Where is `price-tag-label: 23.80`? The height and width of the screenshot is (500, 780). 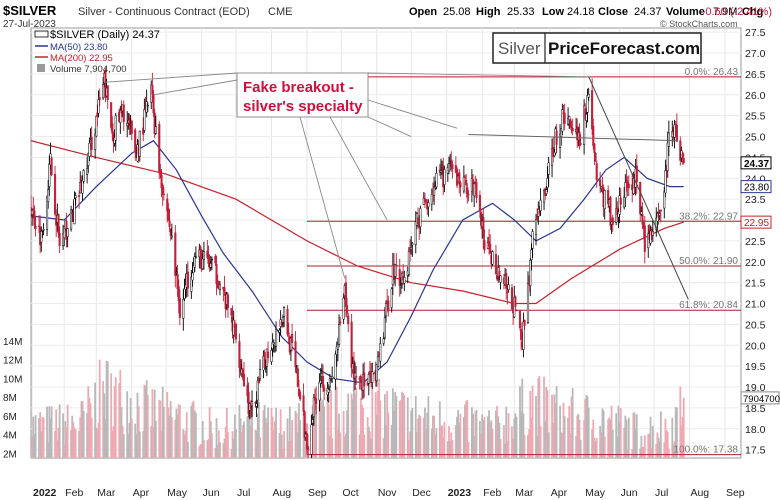 price-tag-label: 23.80 is located at coordinates (756, 188).